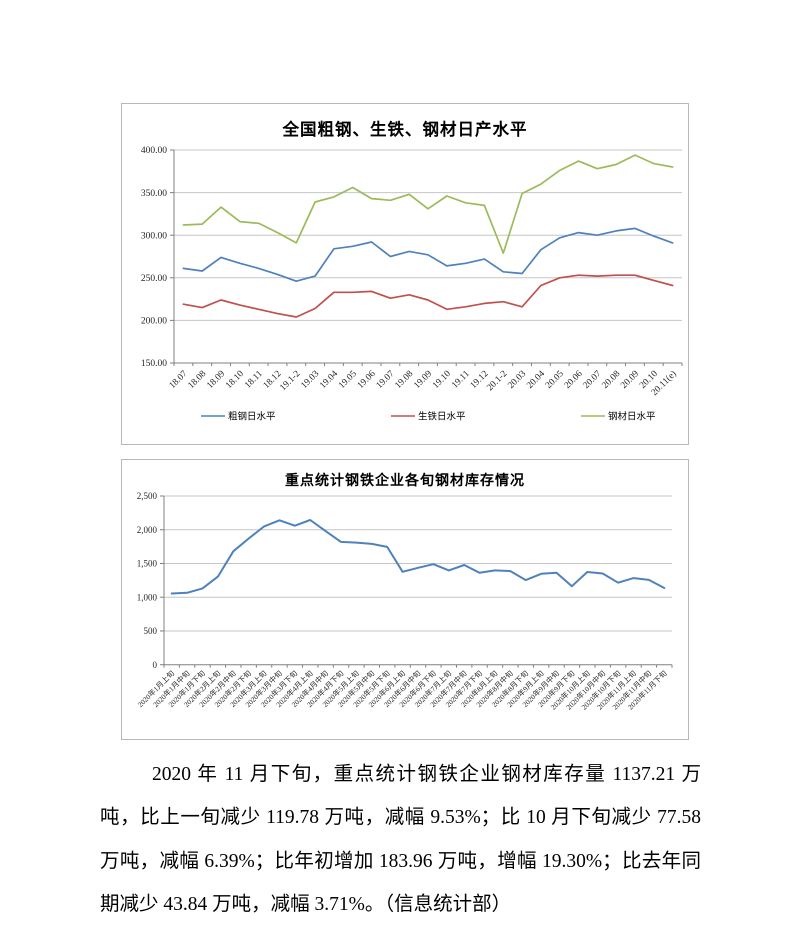  What do you see at coordinates (254, 380) in the screenshot?
I see `x-tick-label: 18.11` at bounding box center [254, 380].